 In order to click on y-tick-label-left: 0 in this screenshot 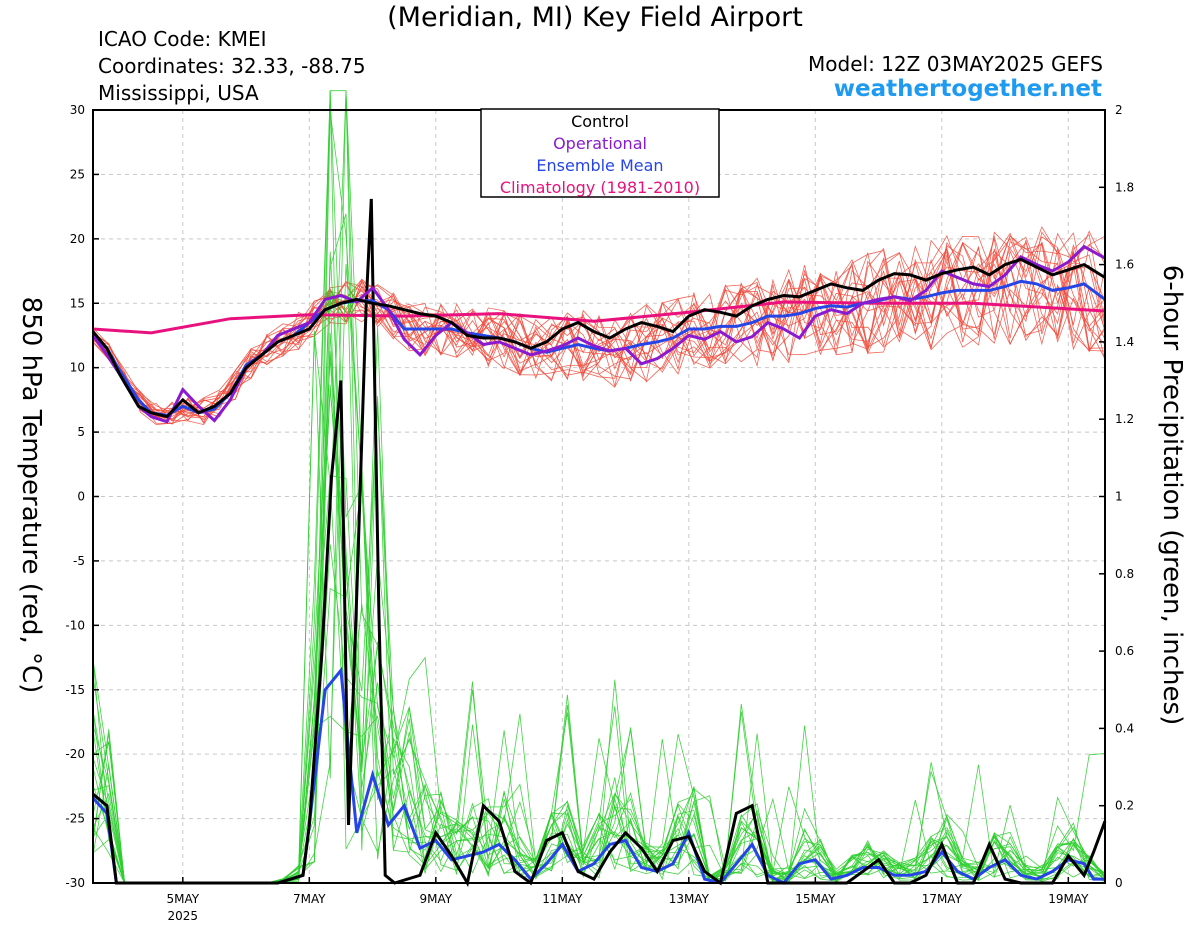, I will do `click(81, 497)`.